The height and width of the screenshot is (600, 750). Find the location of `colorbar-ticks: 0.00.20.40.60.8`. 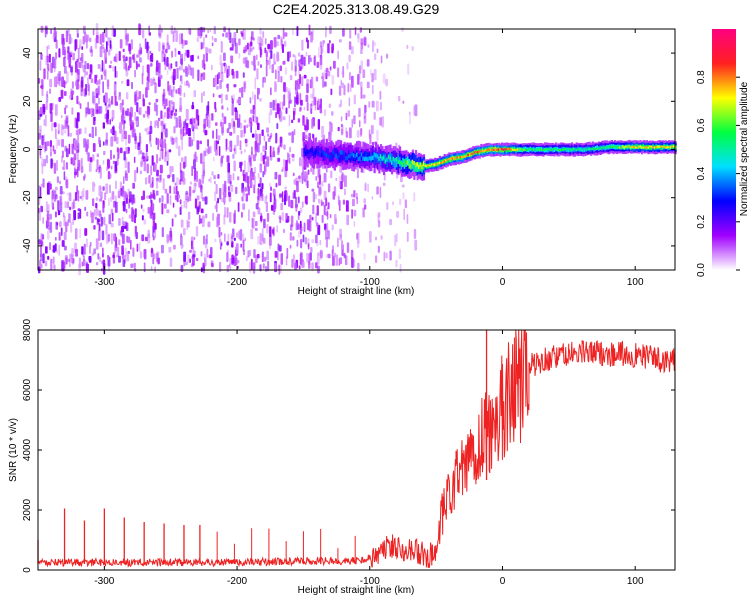

colorbar-ticks: 0.00.20.40.60.8 is located at coordinates (718, 173).